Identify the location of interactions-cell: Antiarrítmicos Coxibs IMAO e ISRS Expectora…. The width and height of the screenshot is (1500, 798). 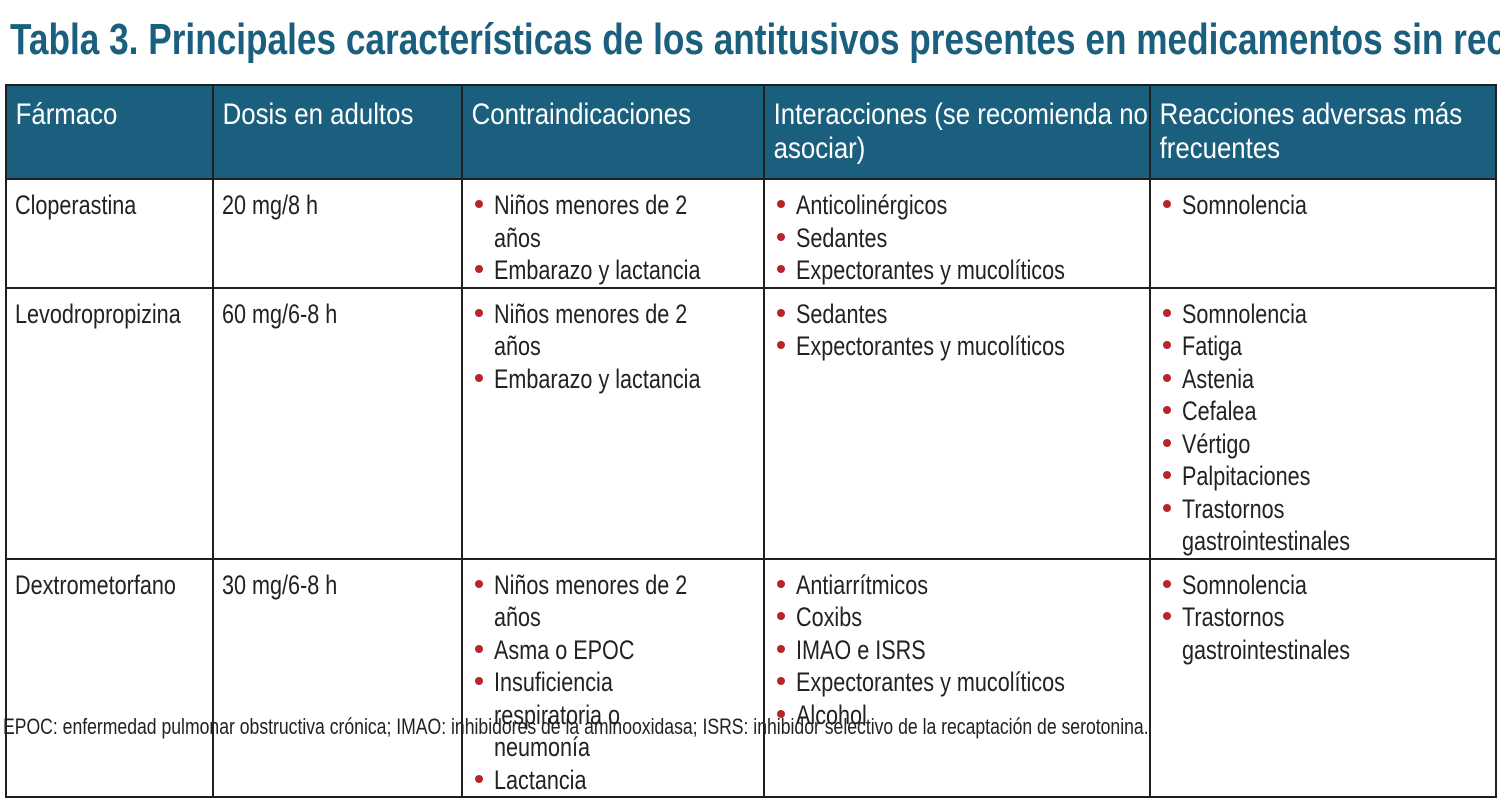
(957, 677).